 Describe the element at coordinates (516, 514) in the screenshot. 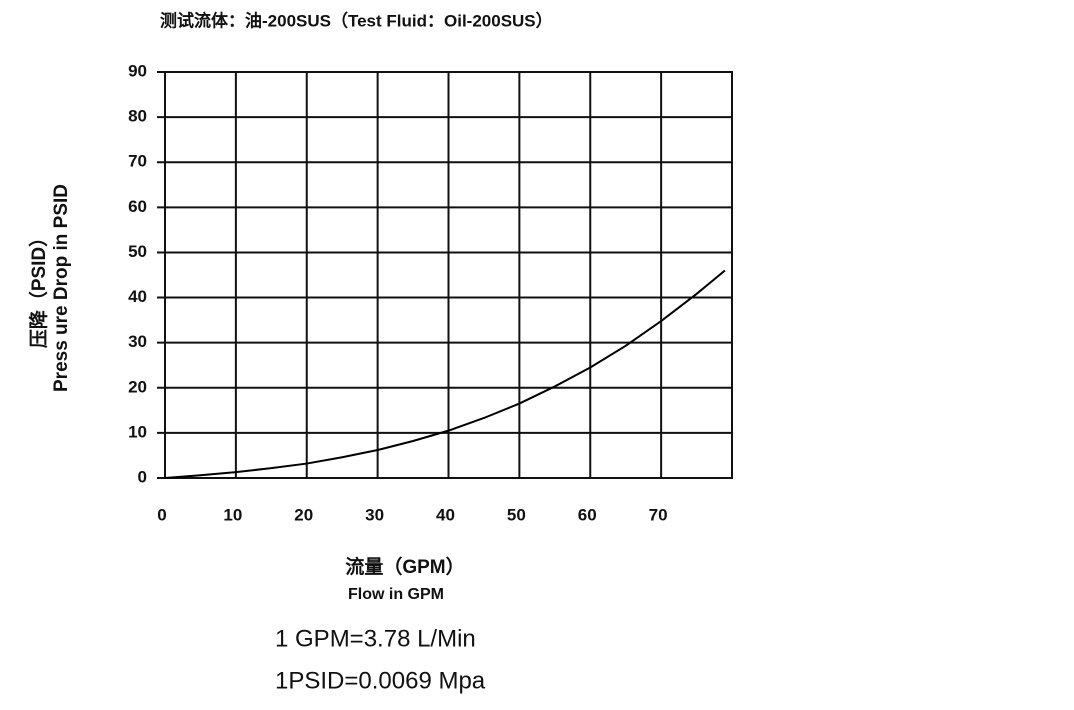

I see `x-tick-label: 50` at that location.